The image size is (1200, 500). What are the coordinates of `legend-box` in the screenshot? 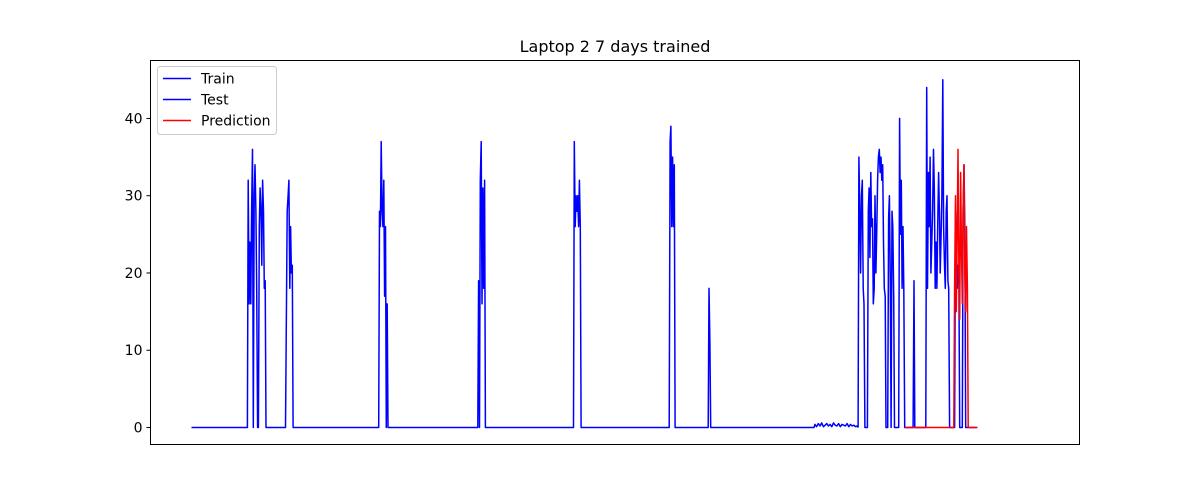 It's located at (217, 100).